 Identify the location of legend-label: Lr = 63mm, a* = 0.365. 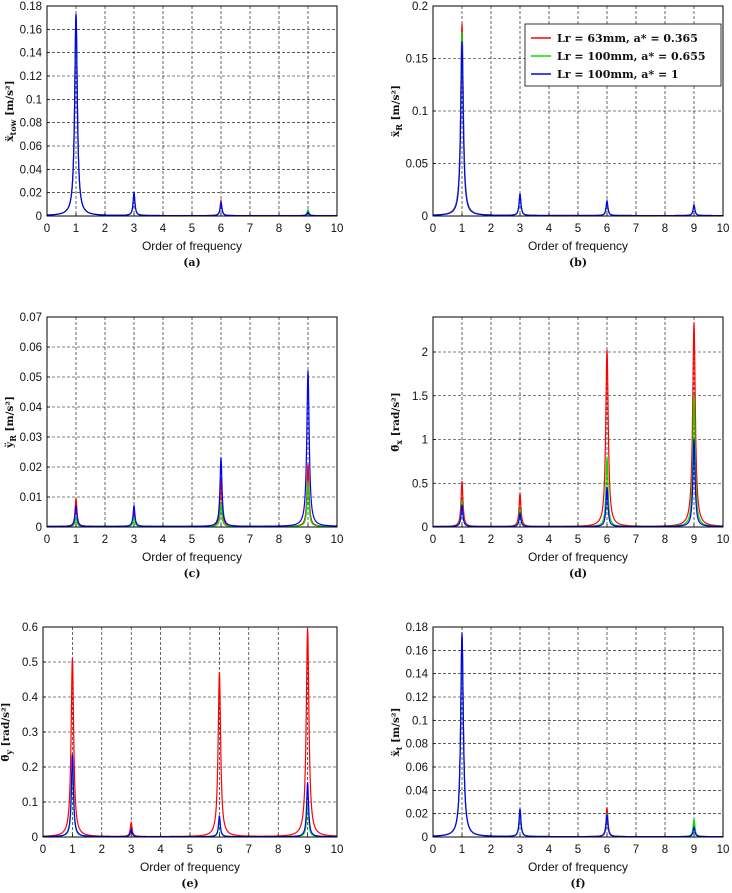
(627, 38).